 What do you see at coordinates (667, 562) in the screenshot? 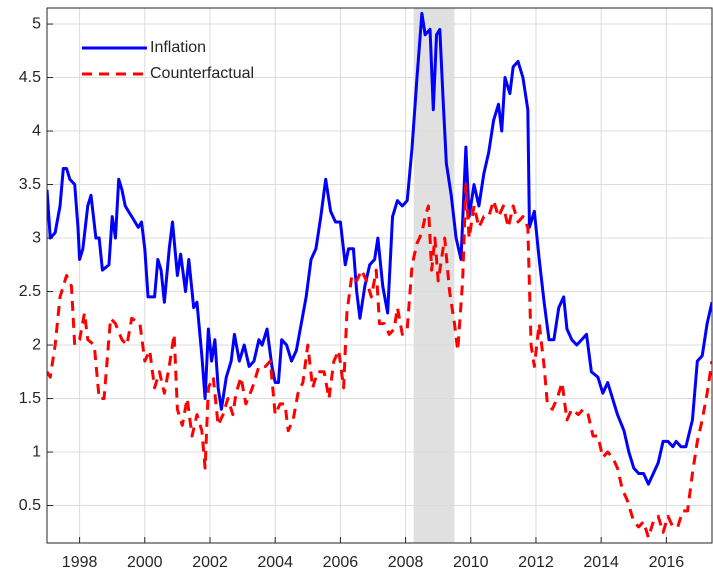
I see `x-tick-label: 2016` at bounding box center [667, 562].